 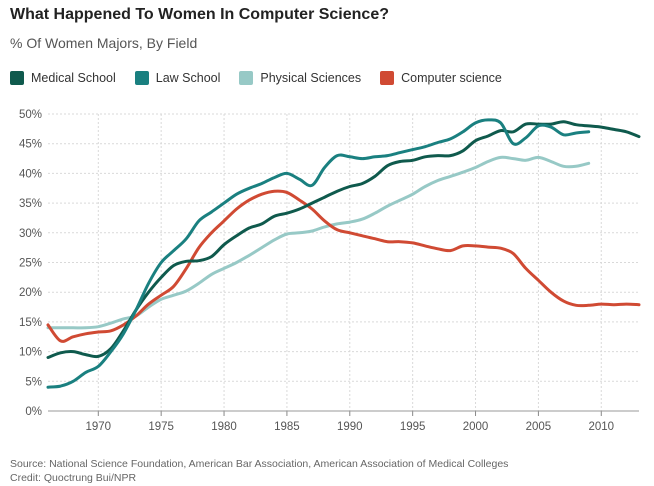 I want to click on x-tick-label: 1980, so click(x=224, y=427).